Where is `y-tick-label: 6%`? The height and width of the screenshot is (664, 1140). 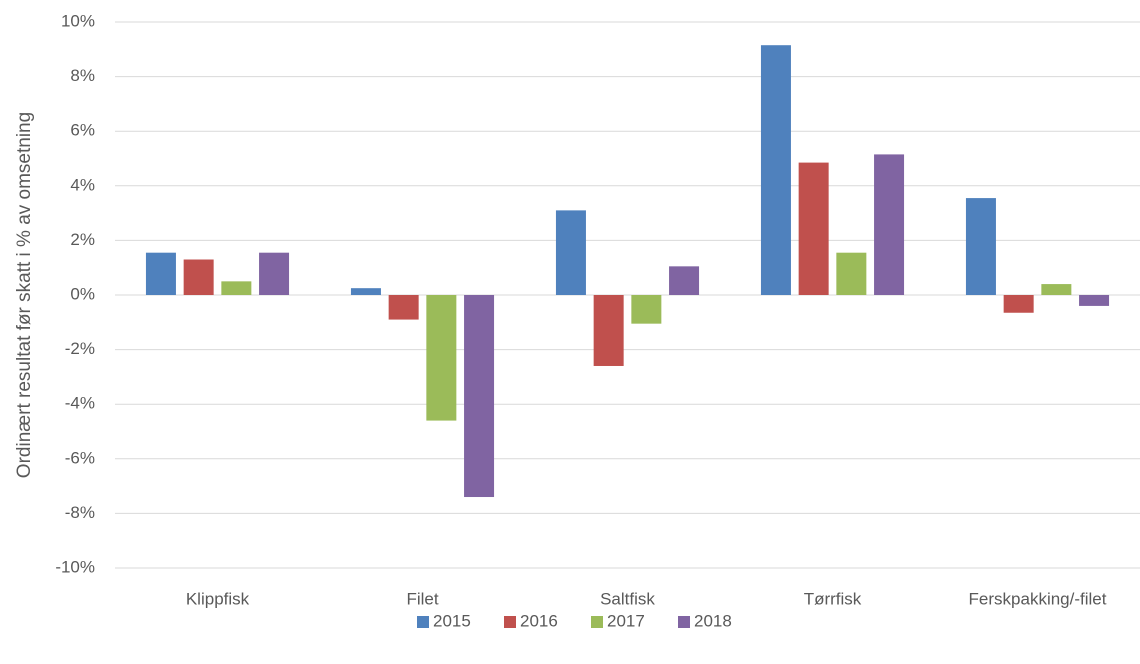 y-tick-label: 6% is located at coordinates (82, 130).